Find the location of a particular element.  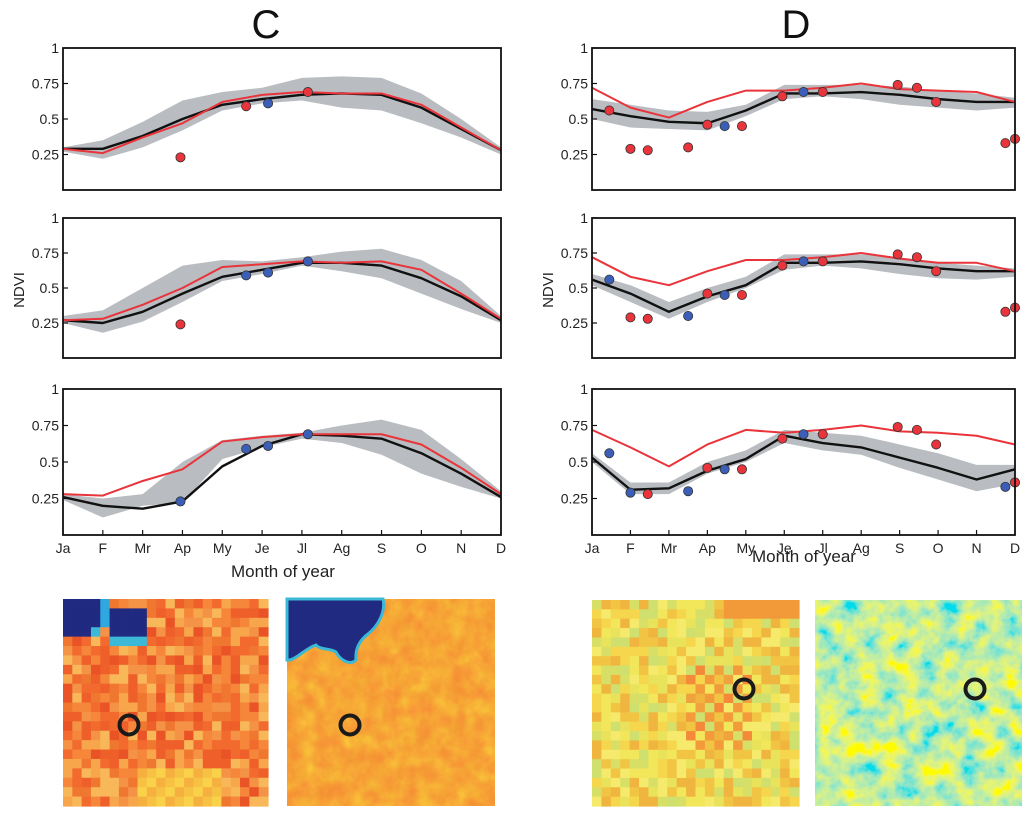

y-tick-label: 1 is located at coordinates (55, 389).